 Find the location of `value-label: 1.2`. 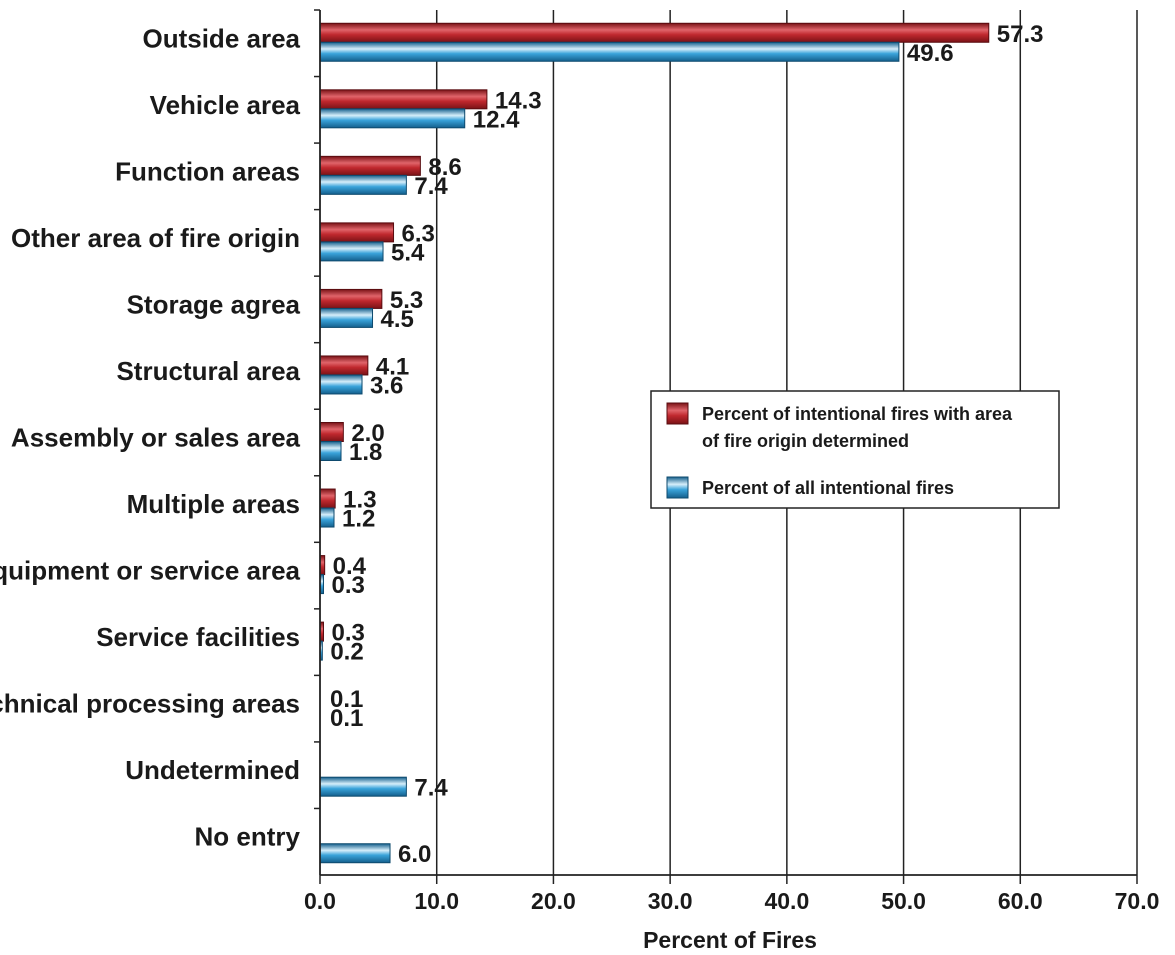

value-label: 1.2 is located at coordinates (358, 519).